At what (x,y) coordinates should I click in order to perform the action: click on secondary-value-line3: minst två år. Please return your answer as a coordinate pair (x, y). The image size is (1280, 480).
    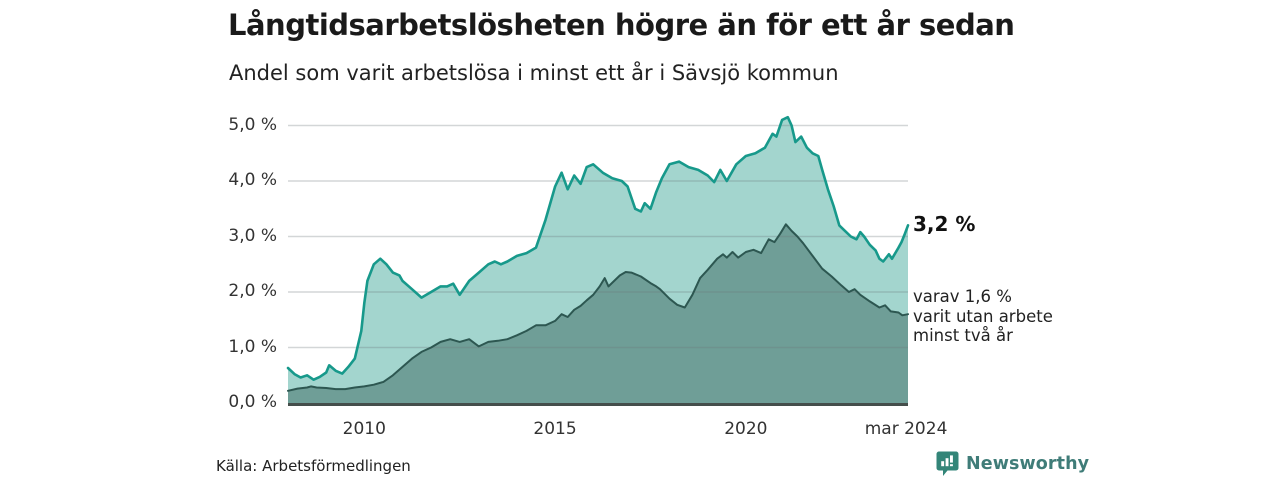
    Looking at the image, I should click on (963, 335).